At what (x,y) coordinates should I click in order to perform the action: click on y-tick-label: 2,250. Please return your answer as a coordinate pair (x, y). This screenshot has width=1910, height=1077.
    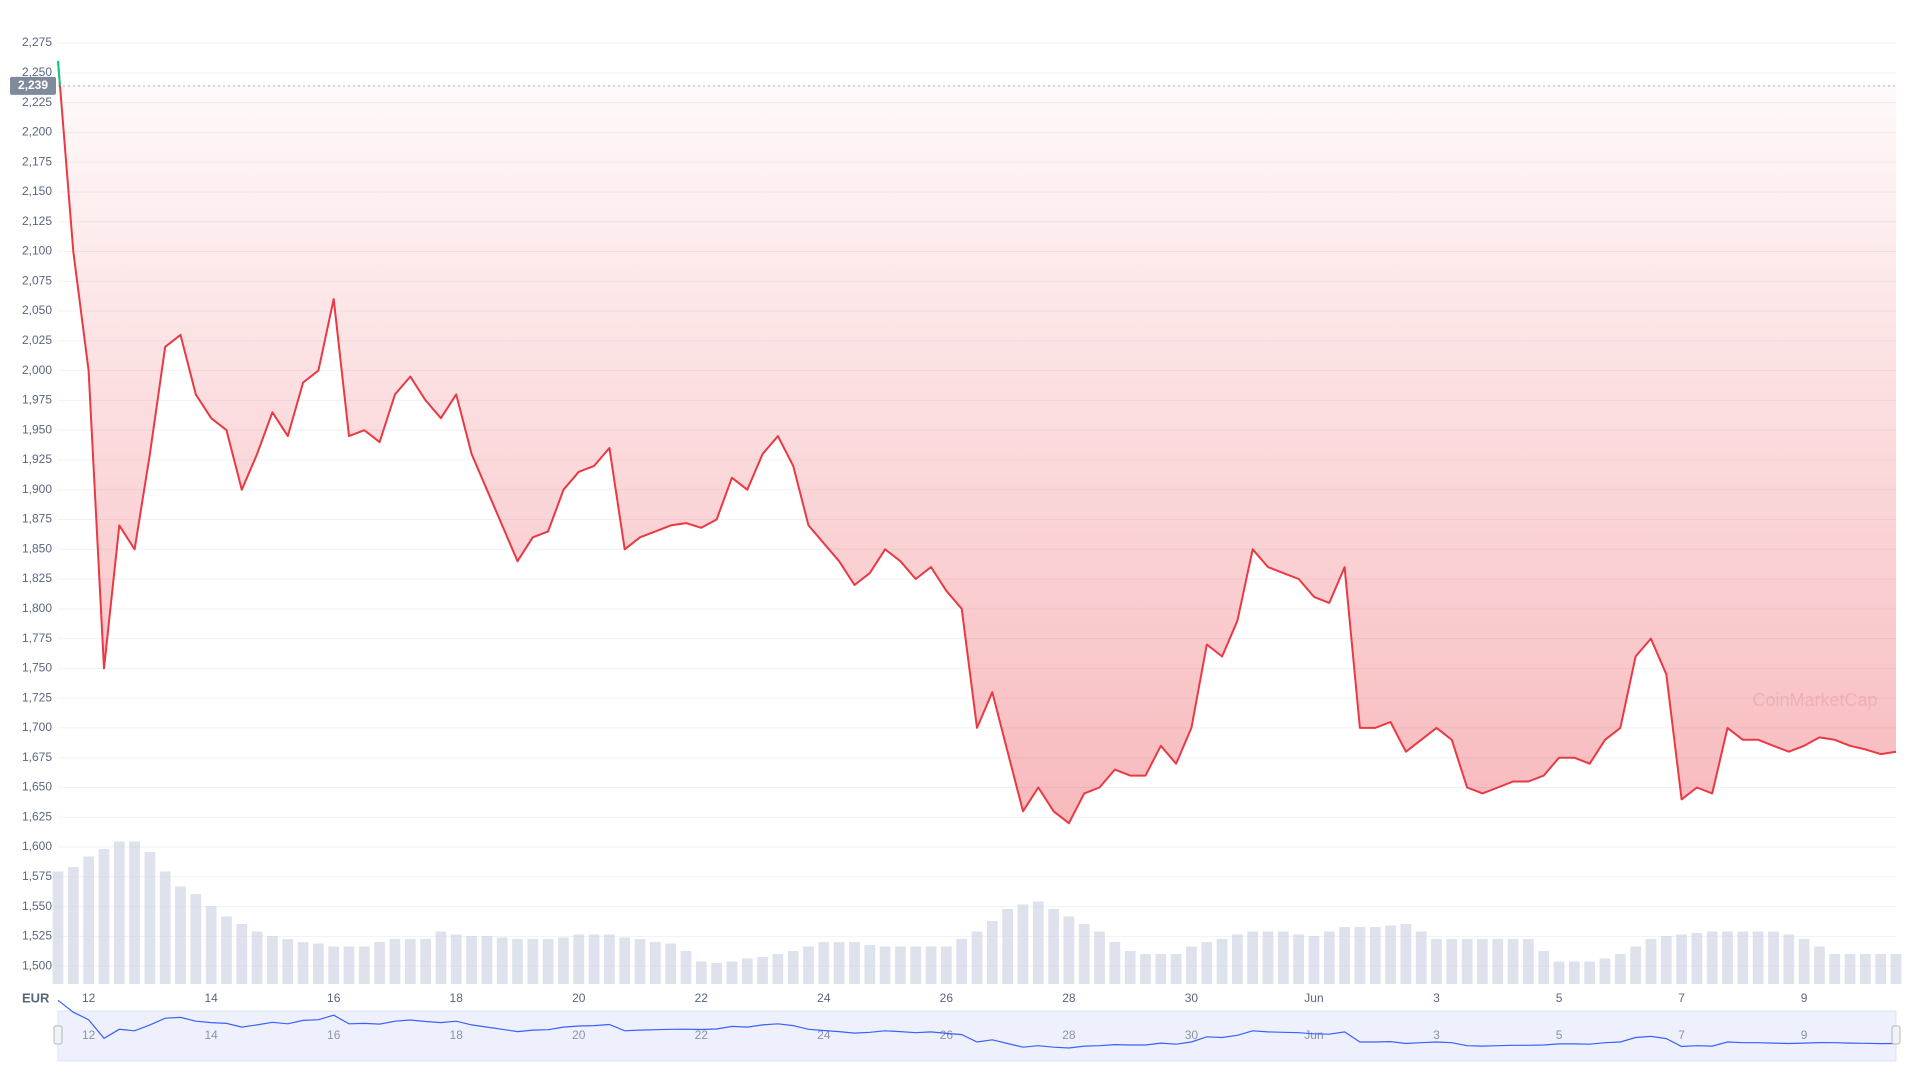
    Looking at the image, I should click on (37, 72).